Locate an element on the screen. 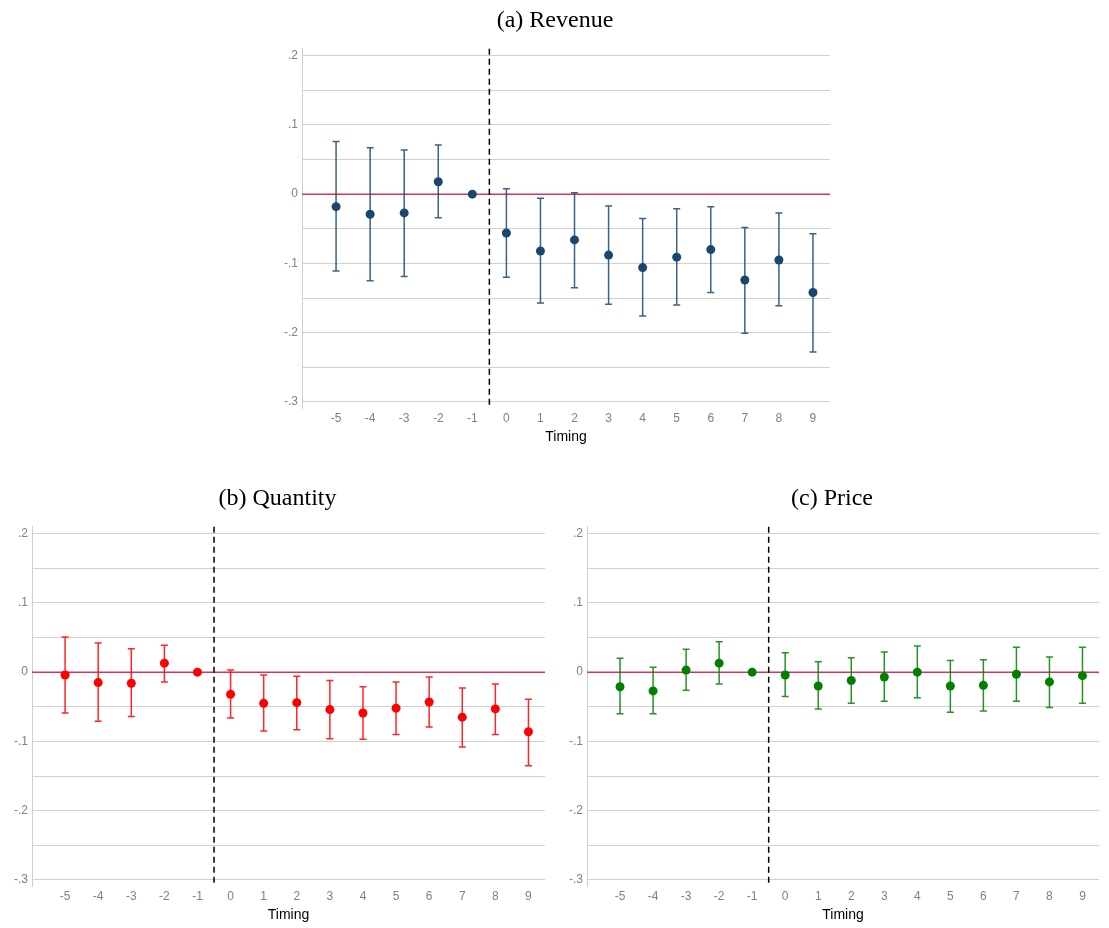 The width and height of the screenshot is (1109, 928). chart-title: (a) Revenue is located at coordinates (555, 18).